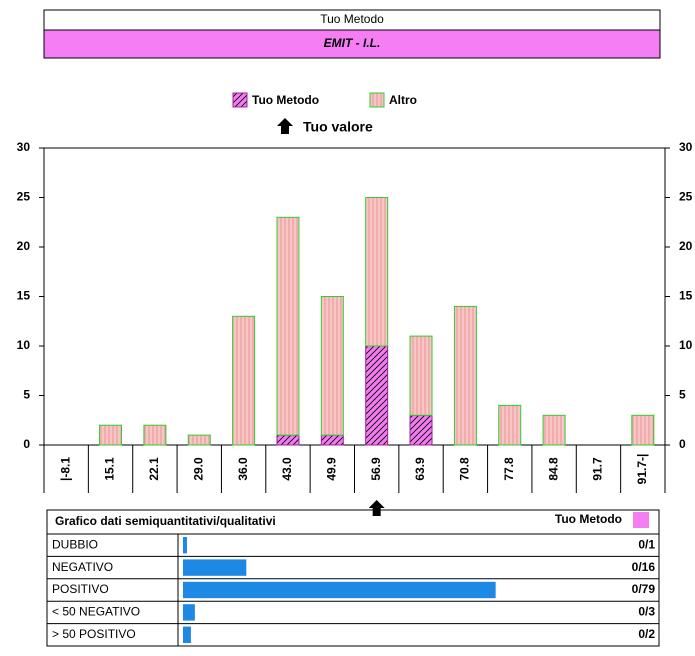 The width and height of the screenshot is (695, 656). What do you see at coordinates (154, 469) in the screenshot?
I see `x-tick-label: 22.1` at bounding box center [154, 469].